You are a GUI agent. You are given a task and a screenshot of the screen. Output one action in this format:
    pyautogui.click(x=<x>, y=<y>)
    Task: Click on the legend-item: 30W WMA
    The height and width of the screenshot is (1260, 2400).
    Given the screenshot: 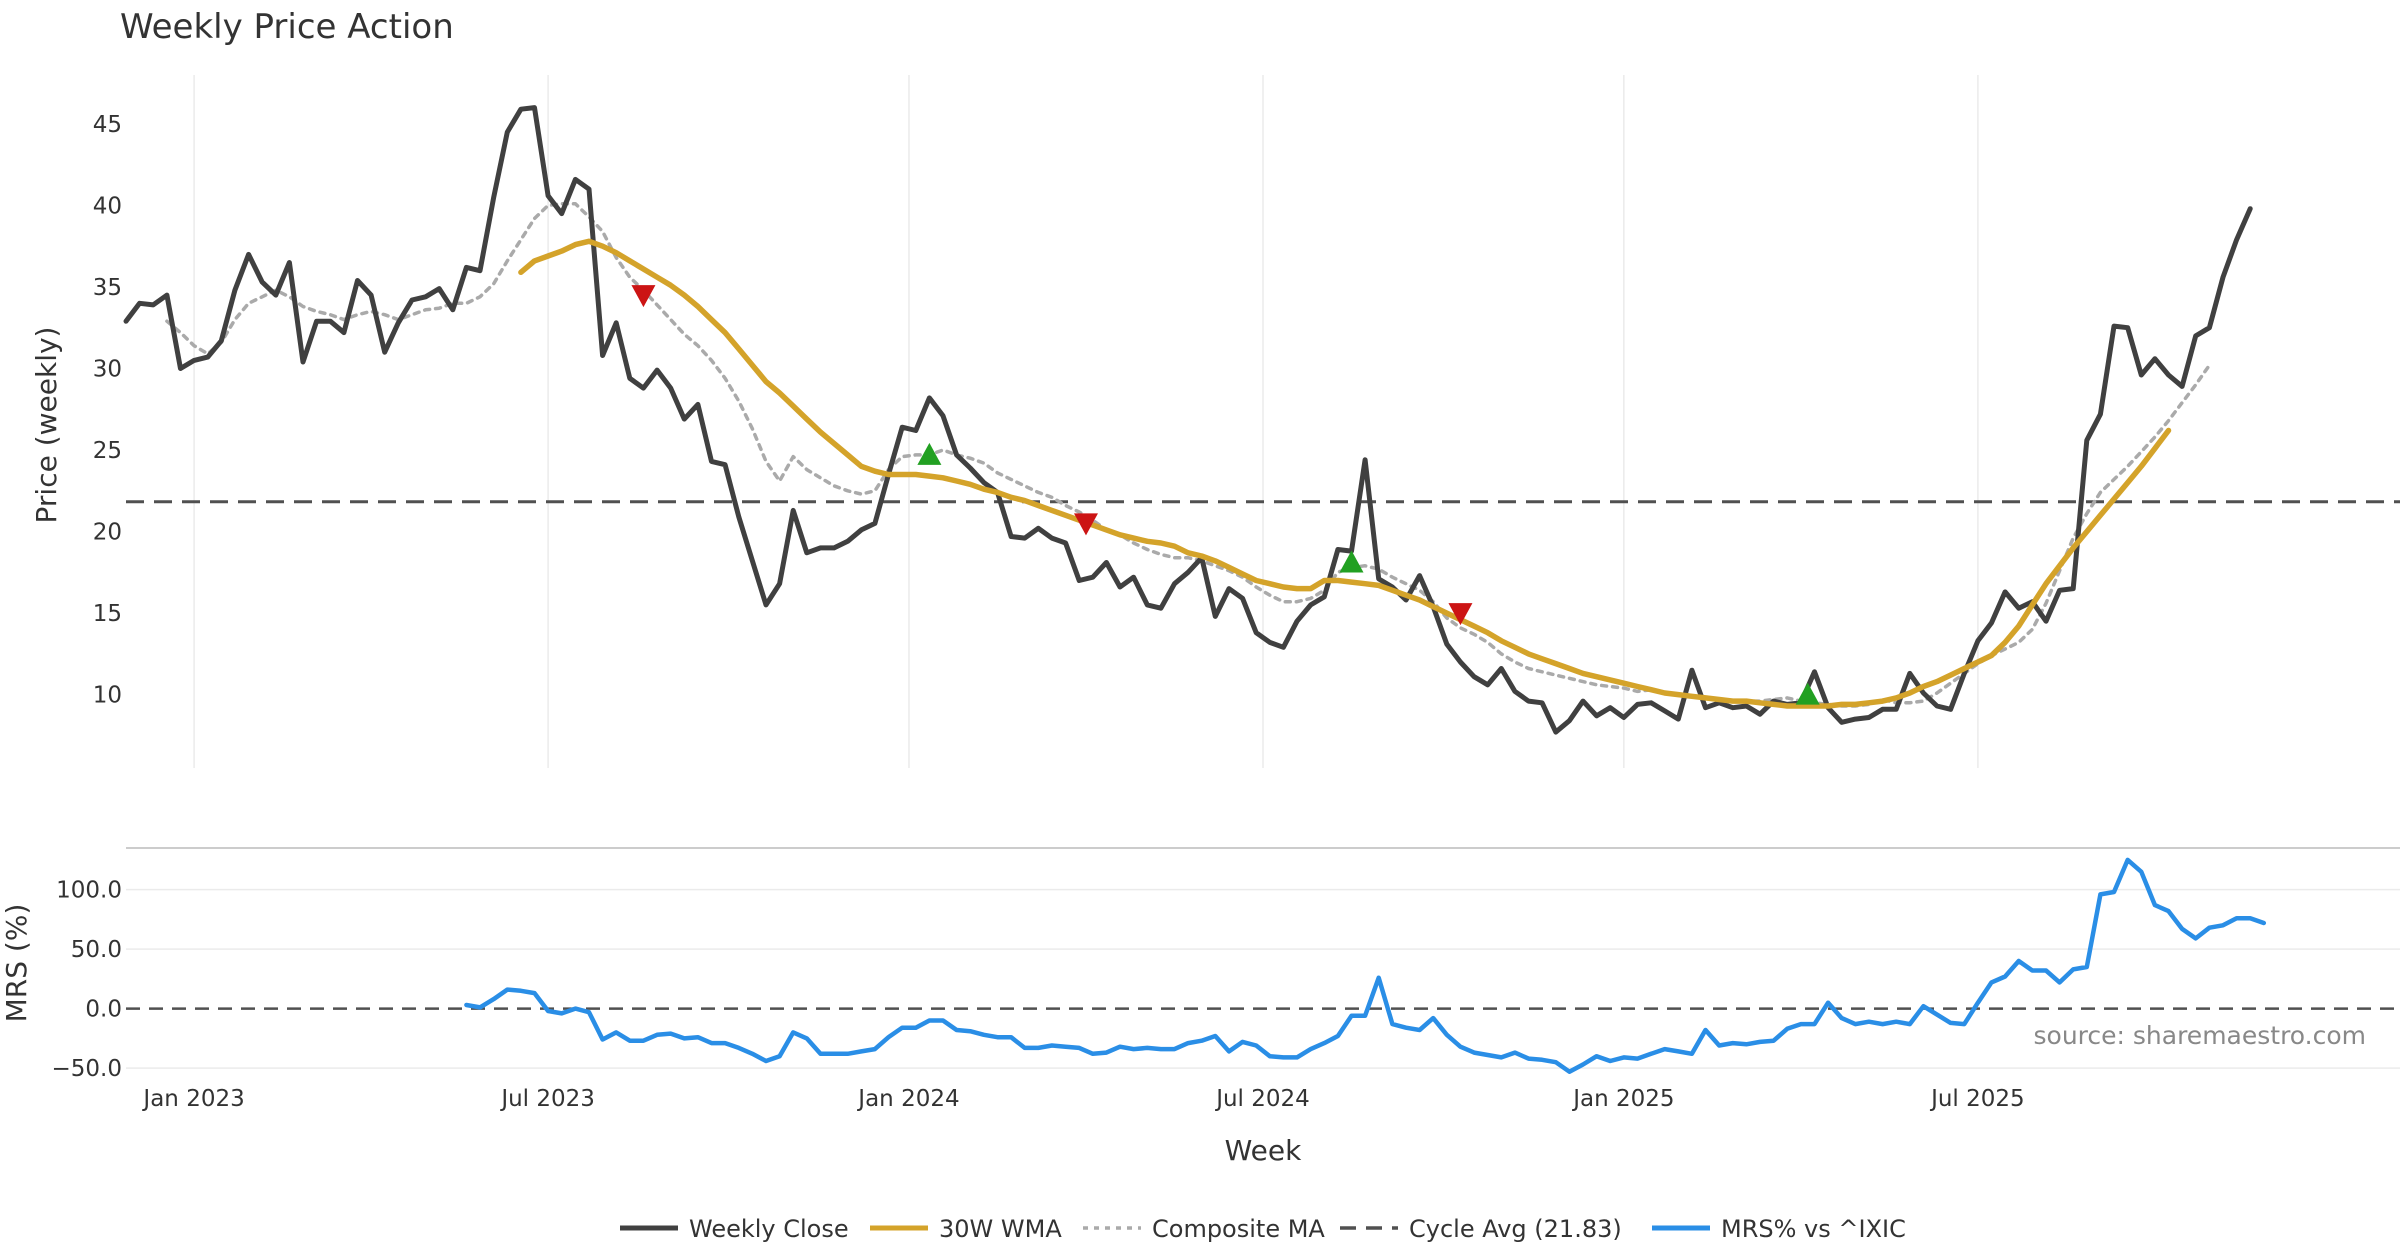 What is the action you would take?
    pyautogui.click(x=966, y=1229)
    